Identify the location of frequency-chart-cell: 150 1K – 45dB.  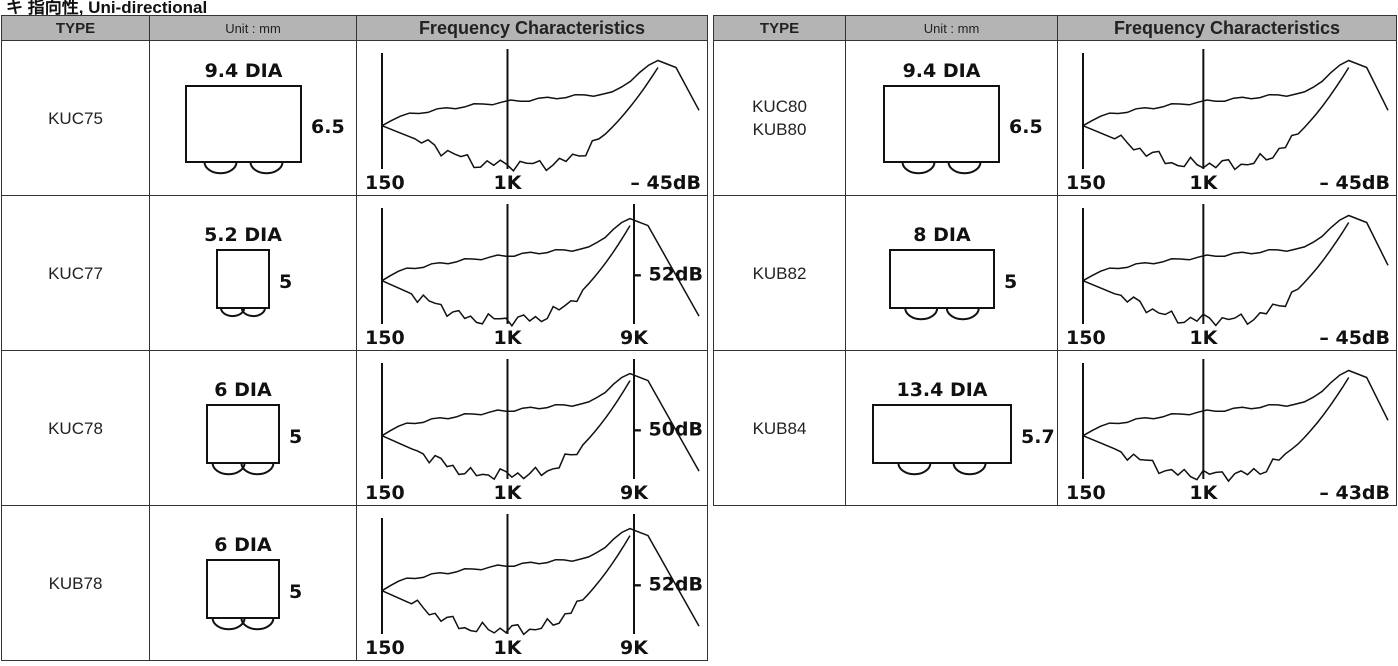
(1227, 273).